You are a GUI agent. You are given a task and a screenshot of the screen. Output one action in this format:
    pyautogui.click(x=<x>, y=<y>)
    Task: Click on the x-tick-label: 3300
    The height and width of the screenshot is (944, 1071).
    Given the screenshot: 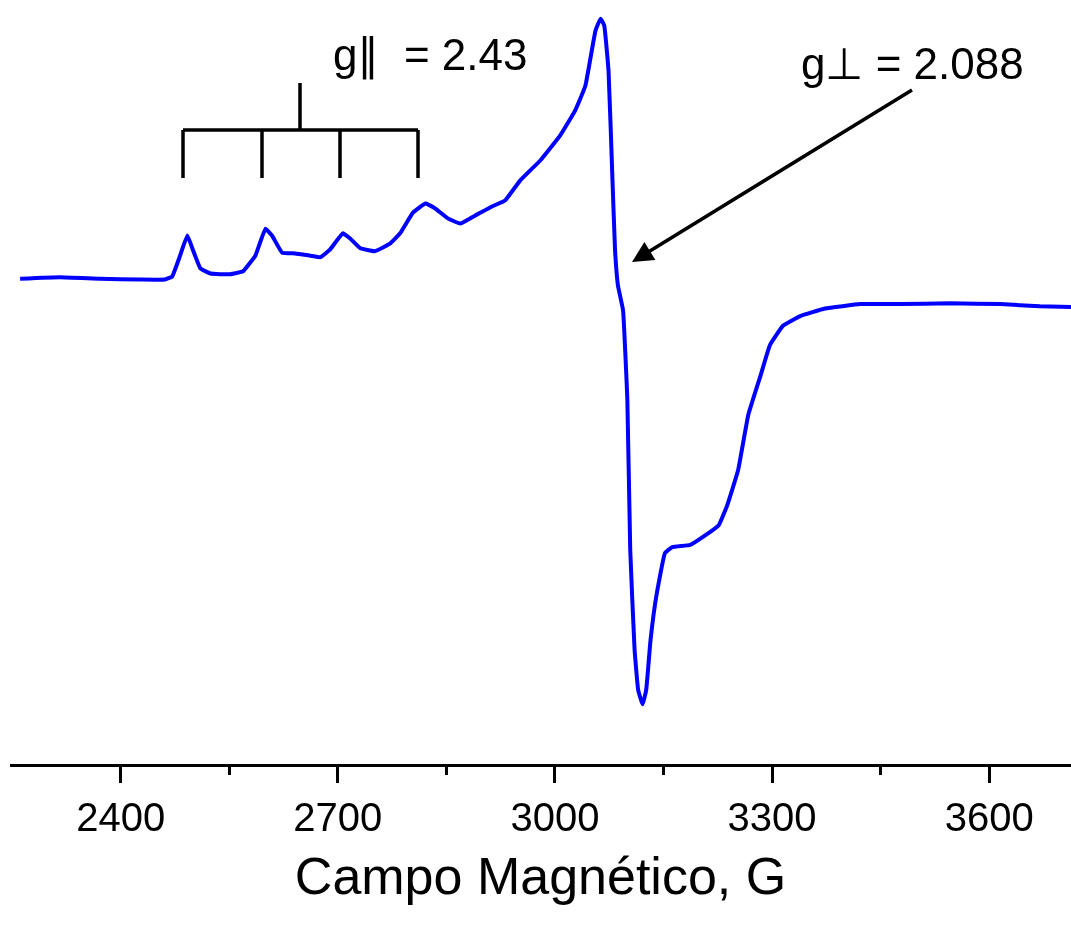 What is the action you would take?
    pyautogui.click(x=772, y=816)
    